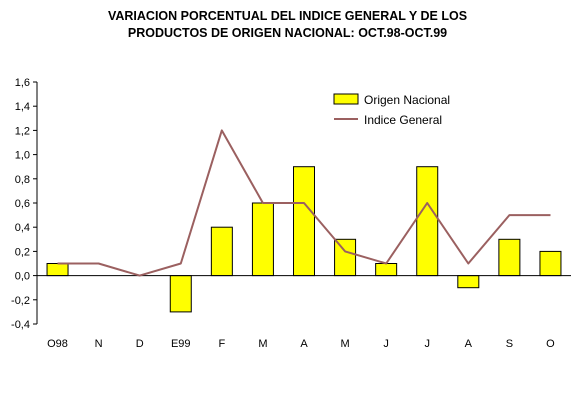  Describe the element at coordinates (20, 325) in the screenshot. I see `y-tick-label: -0,4` at that location.